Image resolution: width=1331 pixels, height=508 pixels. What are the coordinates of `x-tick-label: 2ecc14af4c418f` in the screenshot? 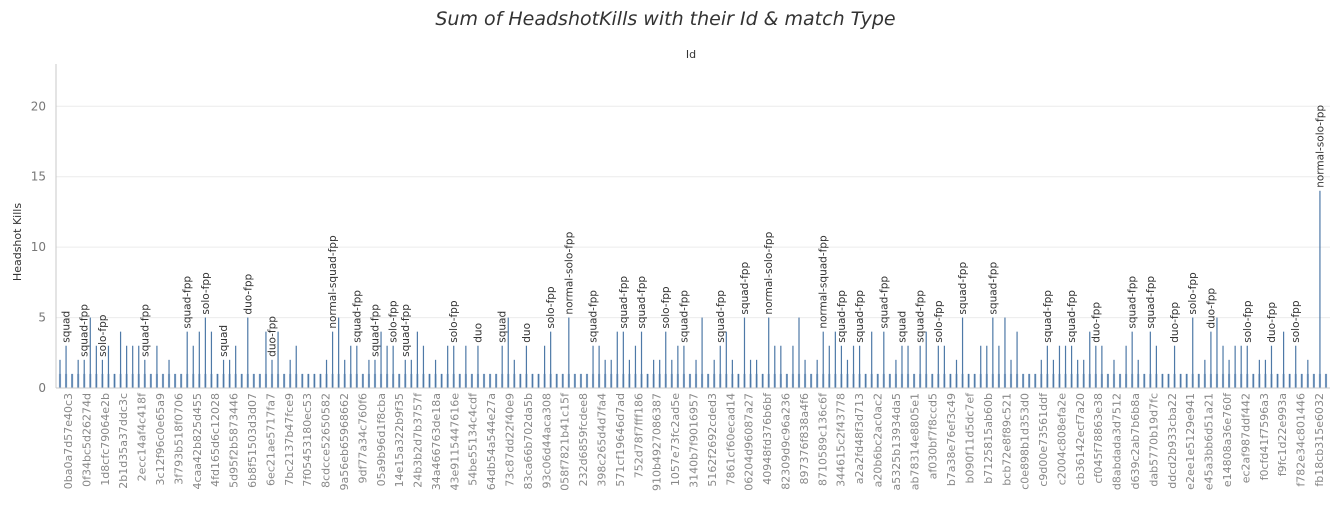 It's located at (142, 437).